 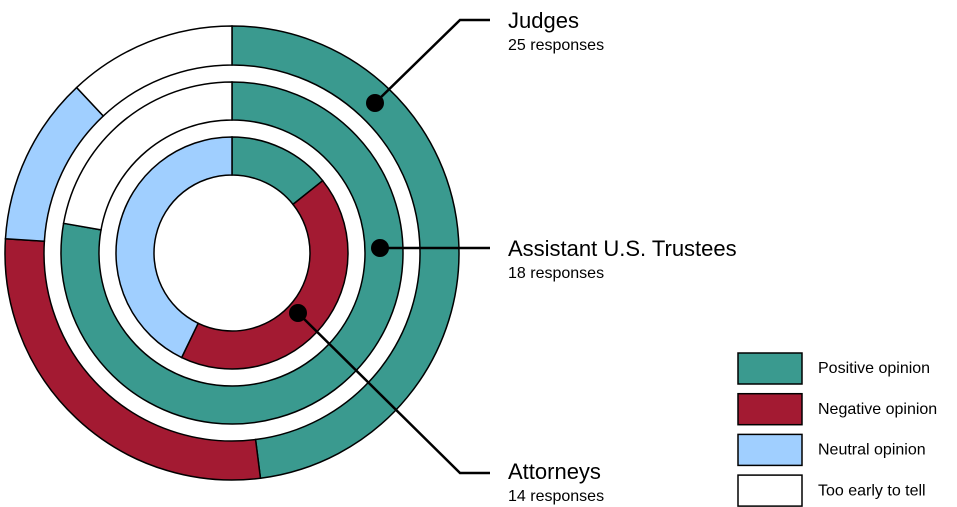 What do you see at coordinates (556, 496) in the screenshot?
I see `series-responses: 14 responses` at bounding box center [556, 496].